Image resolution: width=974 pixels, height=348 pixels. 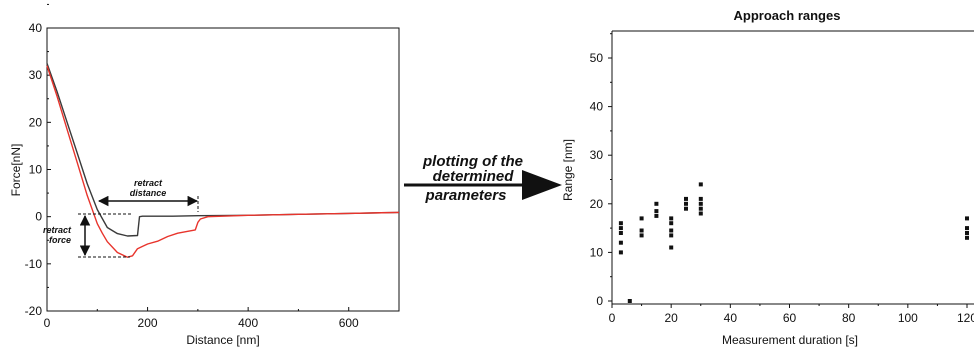 I want to click on scatter-points, so click(x=793, y=242).